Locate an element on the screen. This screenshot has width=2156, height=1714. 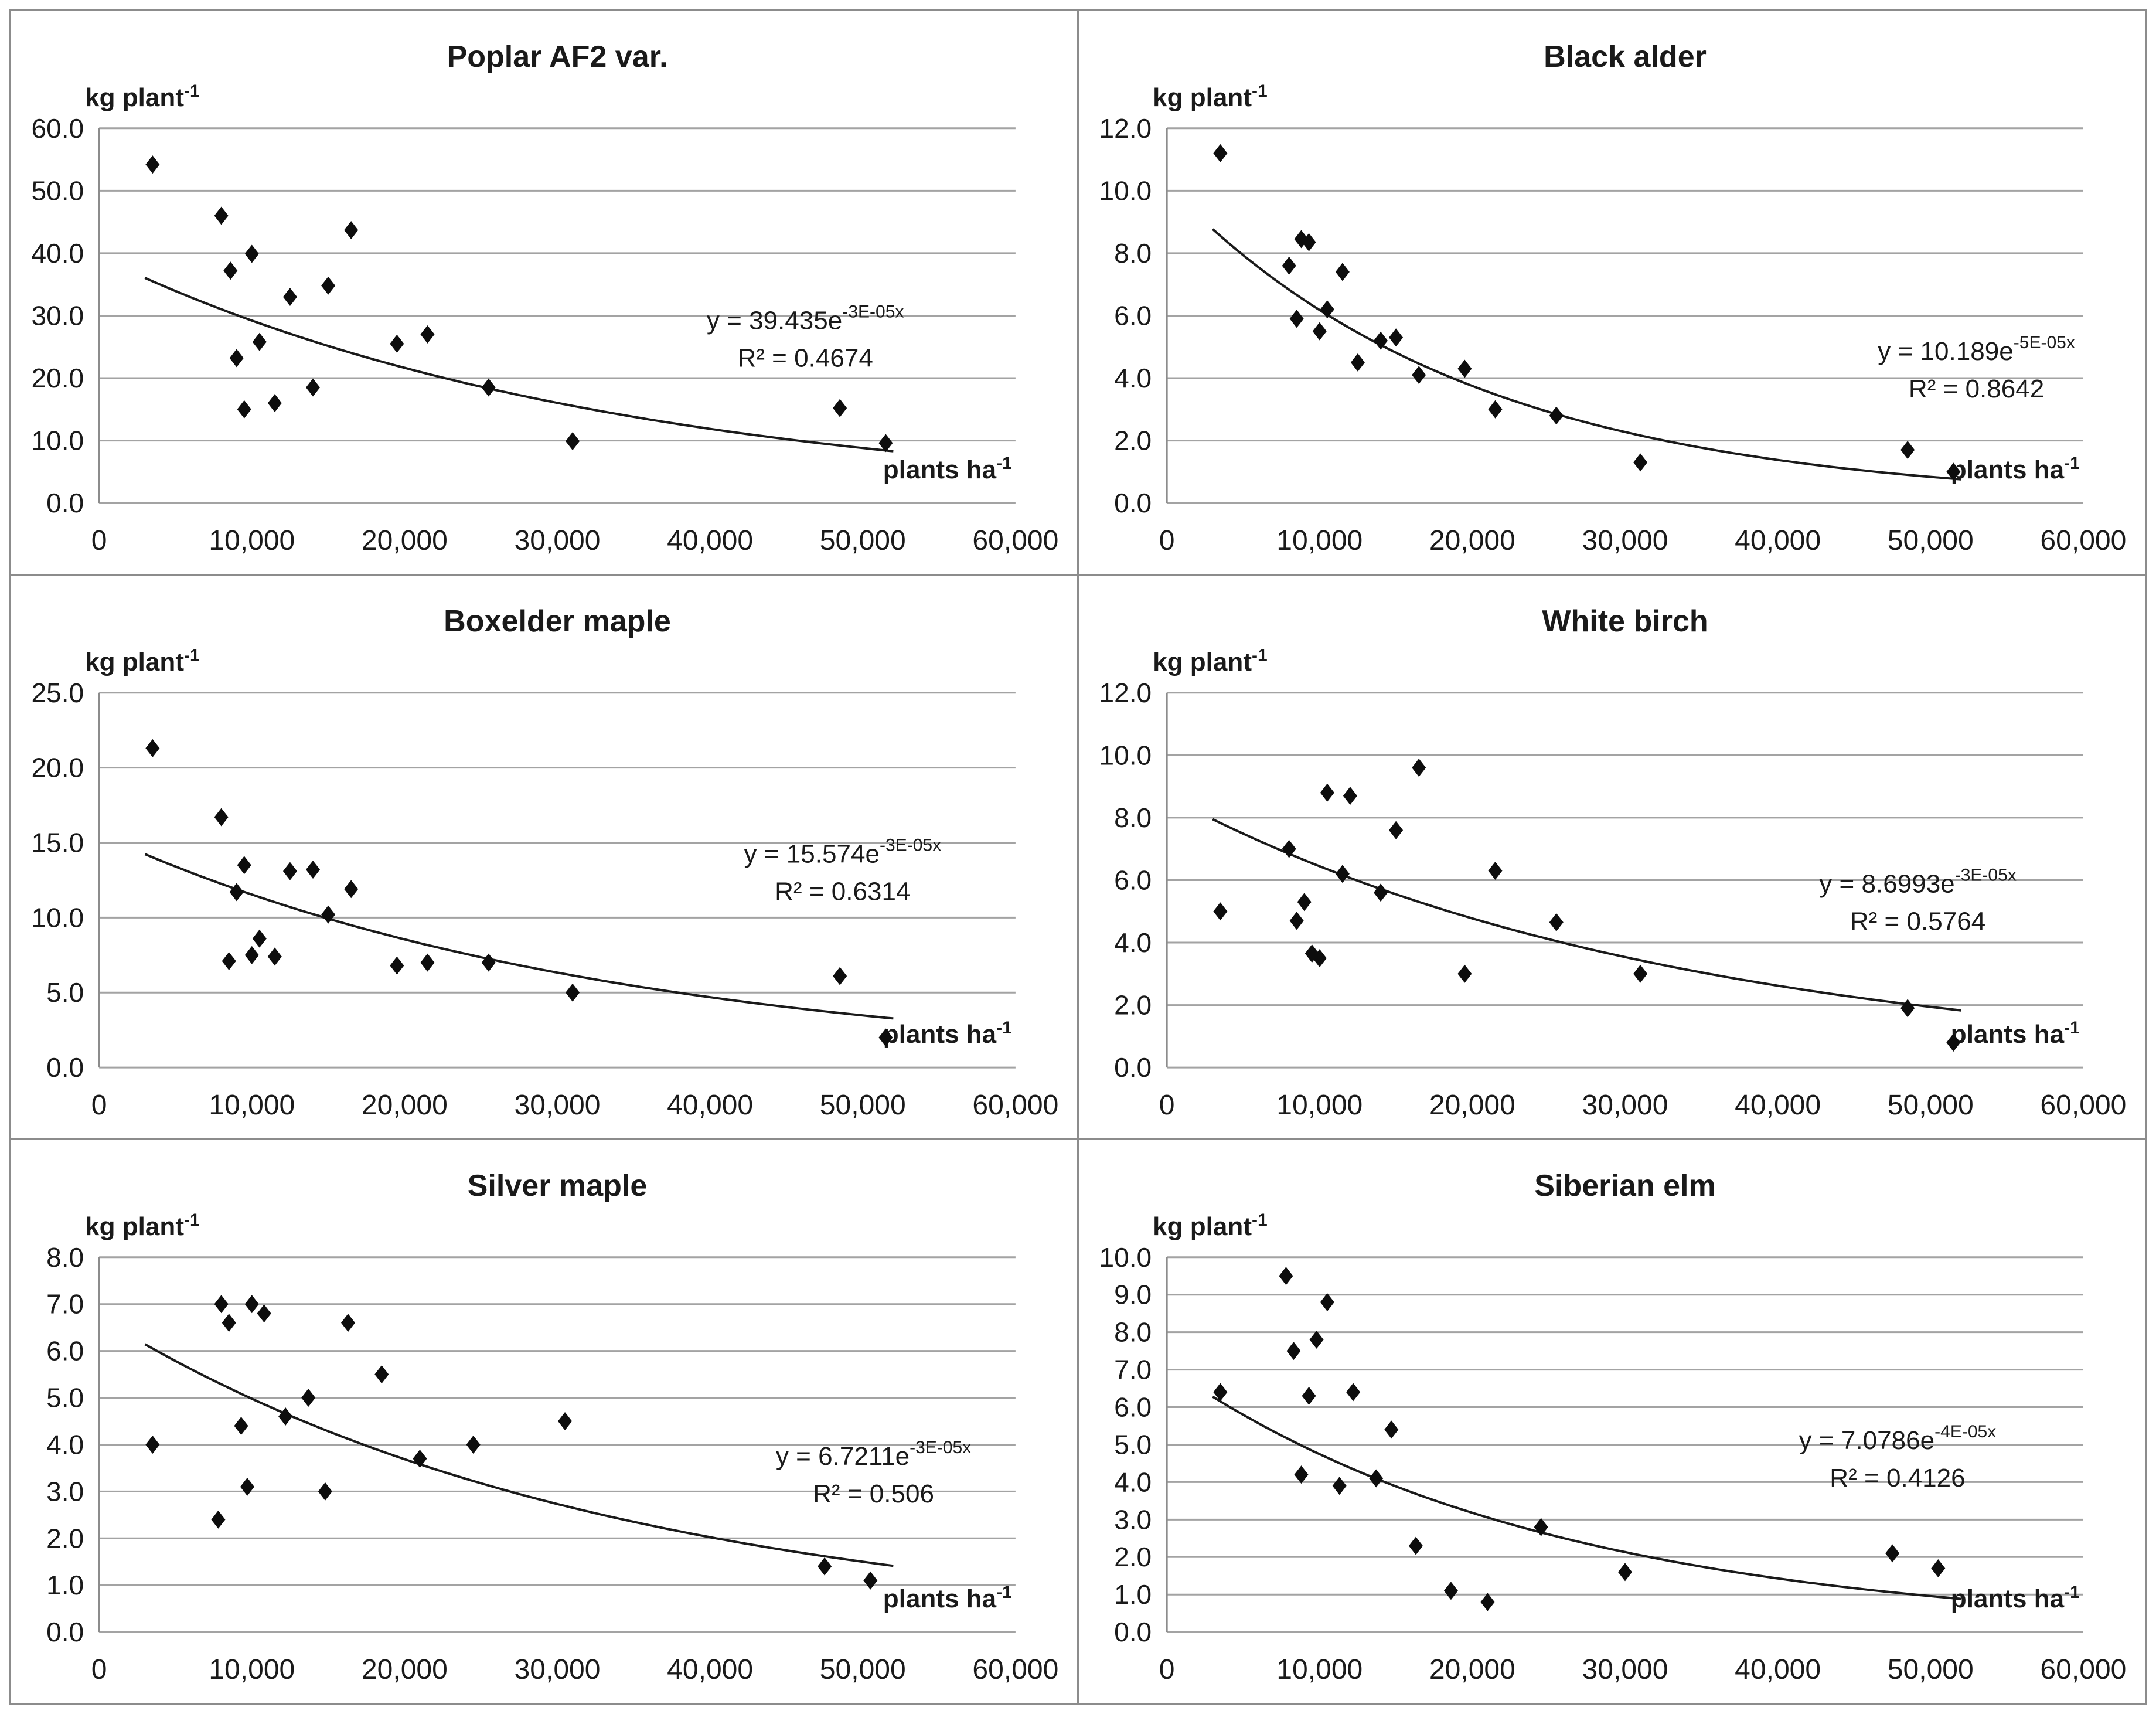
r-squared-label: R² = 0.4126 is located at coordinates (1897, 1478).